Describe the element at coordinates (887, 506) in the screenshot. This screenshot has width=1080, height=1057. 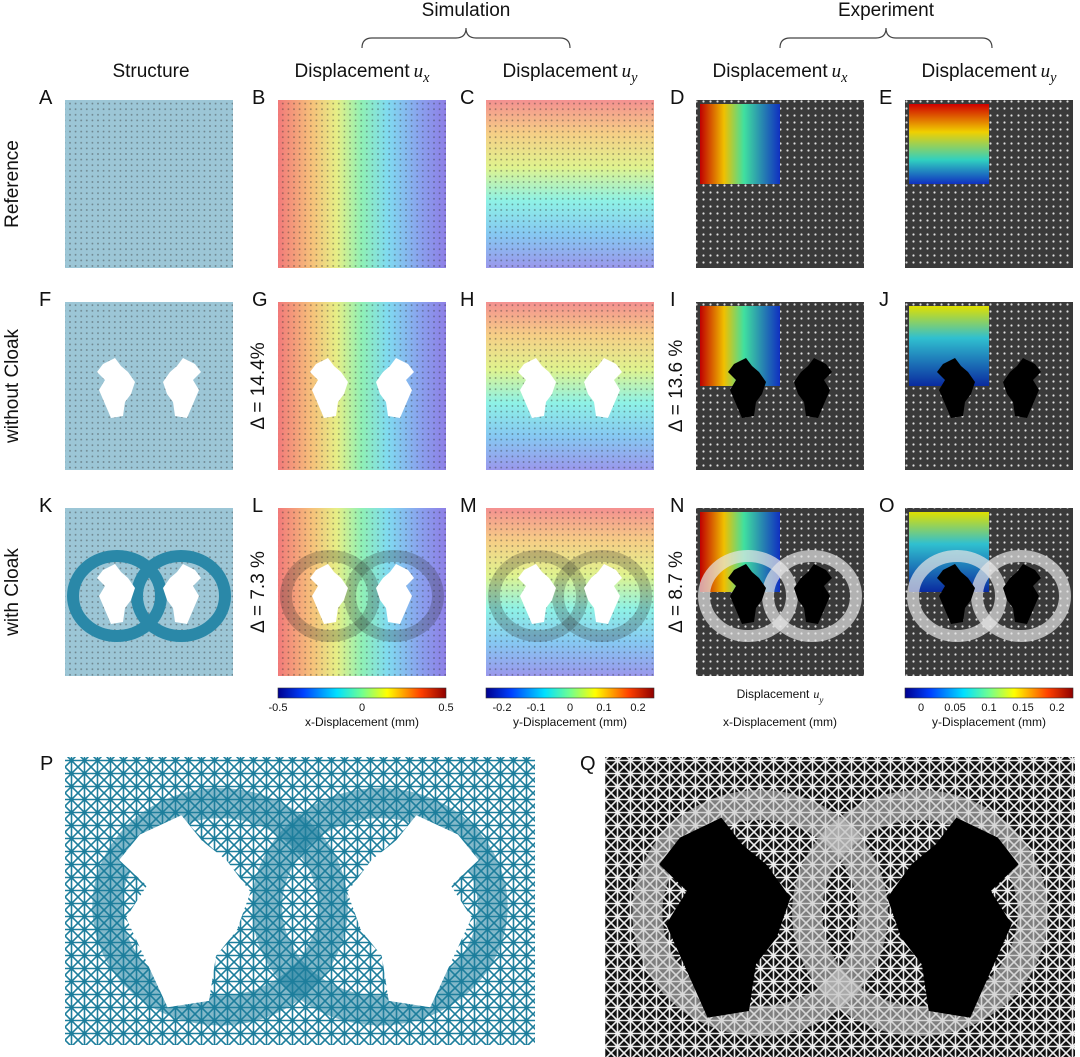
I see `panel-letter: O` at that location.